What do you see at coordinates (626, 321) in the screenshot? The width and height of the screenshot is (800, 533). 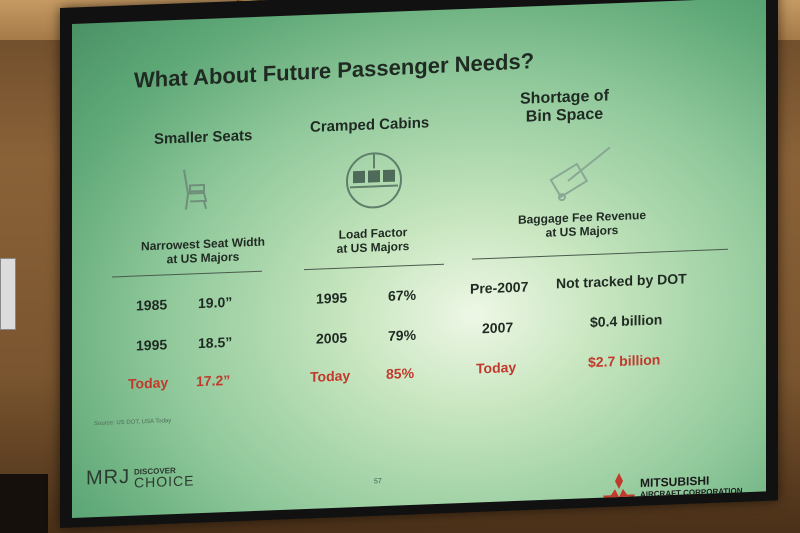 I see `row-value: $0.4 billion` at bounding box center [626, 321].